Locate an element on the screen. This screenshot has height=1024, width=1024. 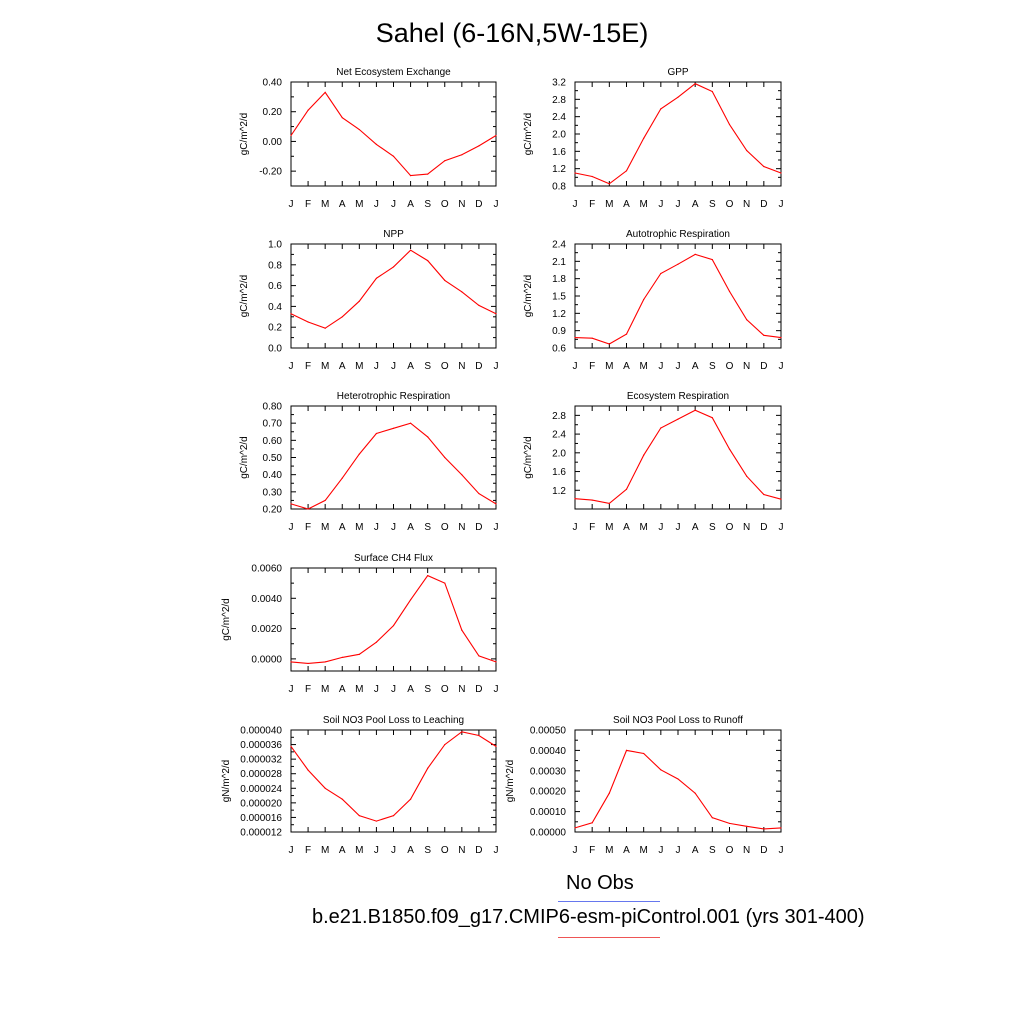
y-tick-label: 0.00040 is located at coordinates (548, 751).